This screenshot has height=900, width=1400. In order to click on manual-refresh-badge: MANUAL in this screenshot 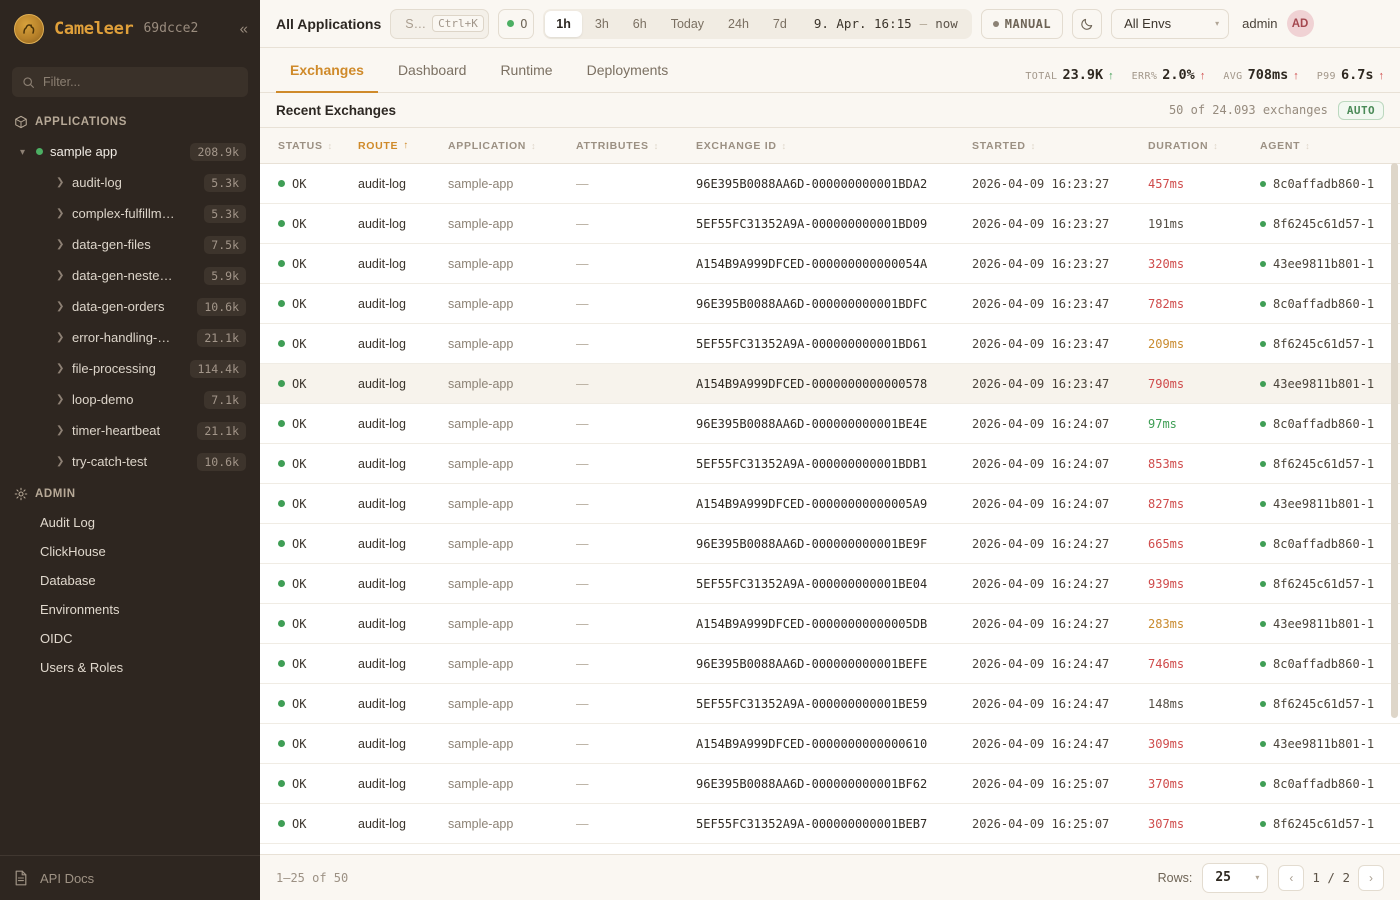, I will do `click(1022, 23)`.